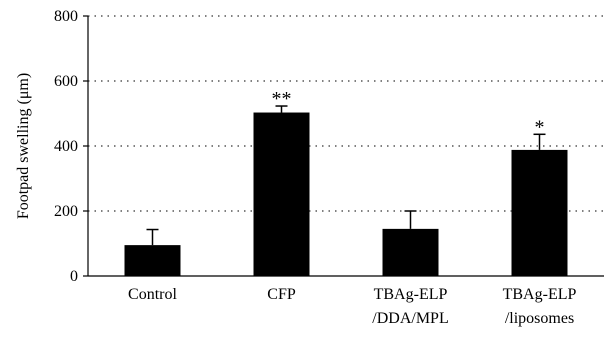  What do you see at coordinates (539, 318) in the screenshot?
I see `x-category-label: /liposomes` at bounding box center [539, 318].